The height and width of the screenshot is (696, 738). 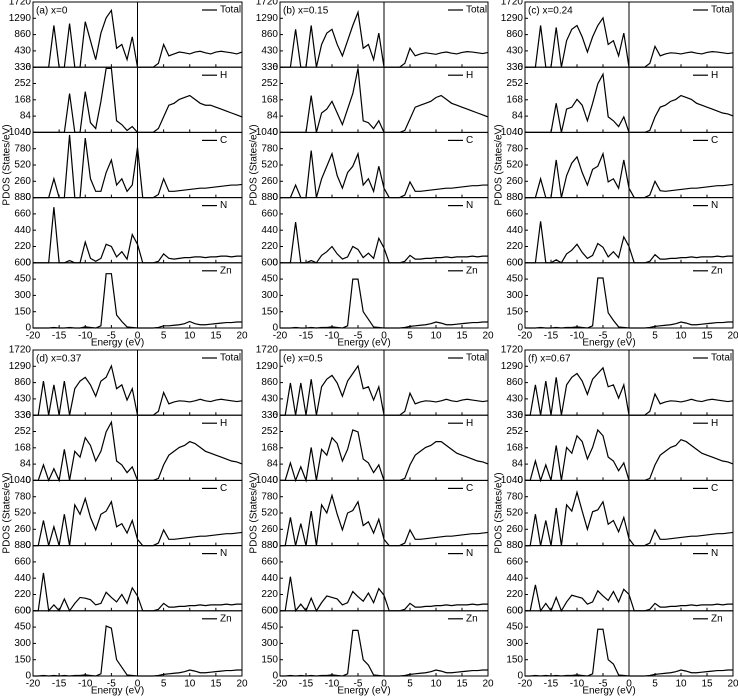 I want to click on y-tick-label: 880, so click(x=514, y=197).